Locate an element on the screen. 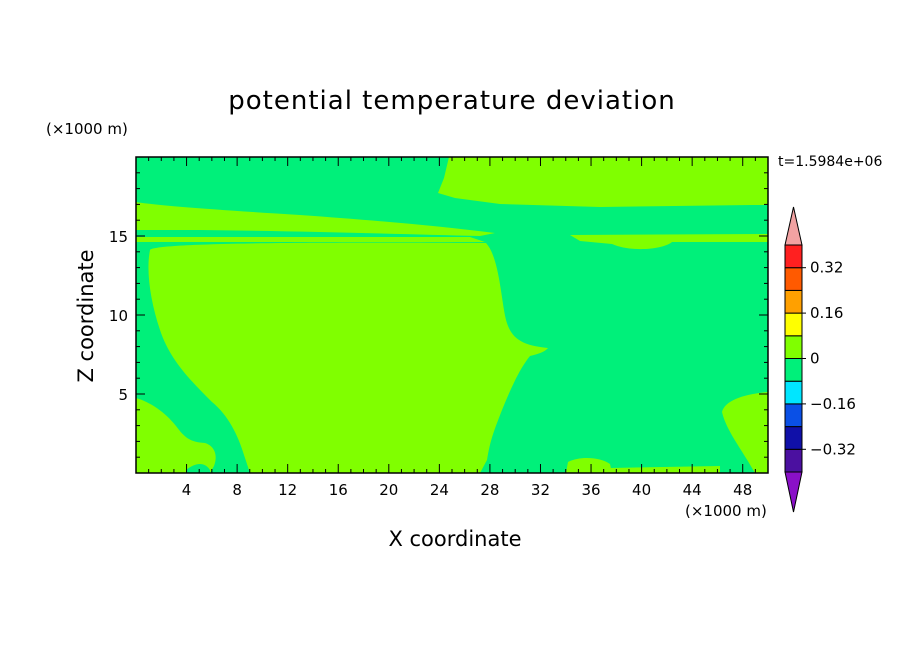 Image resolution: width=904 pixels, height=654 pixels. contour-layer-15km-strip is located at coordinates (310, 239).